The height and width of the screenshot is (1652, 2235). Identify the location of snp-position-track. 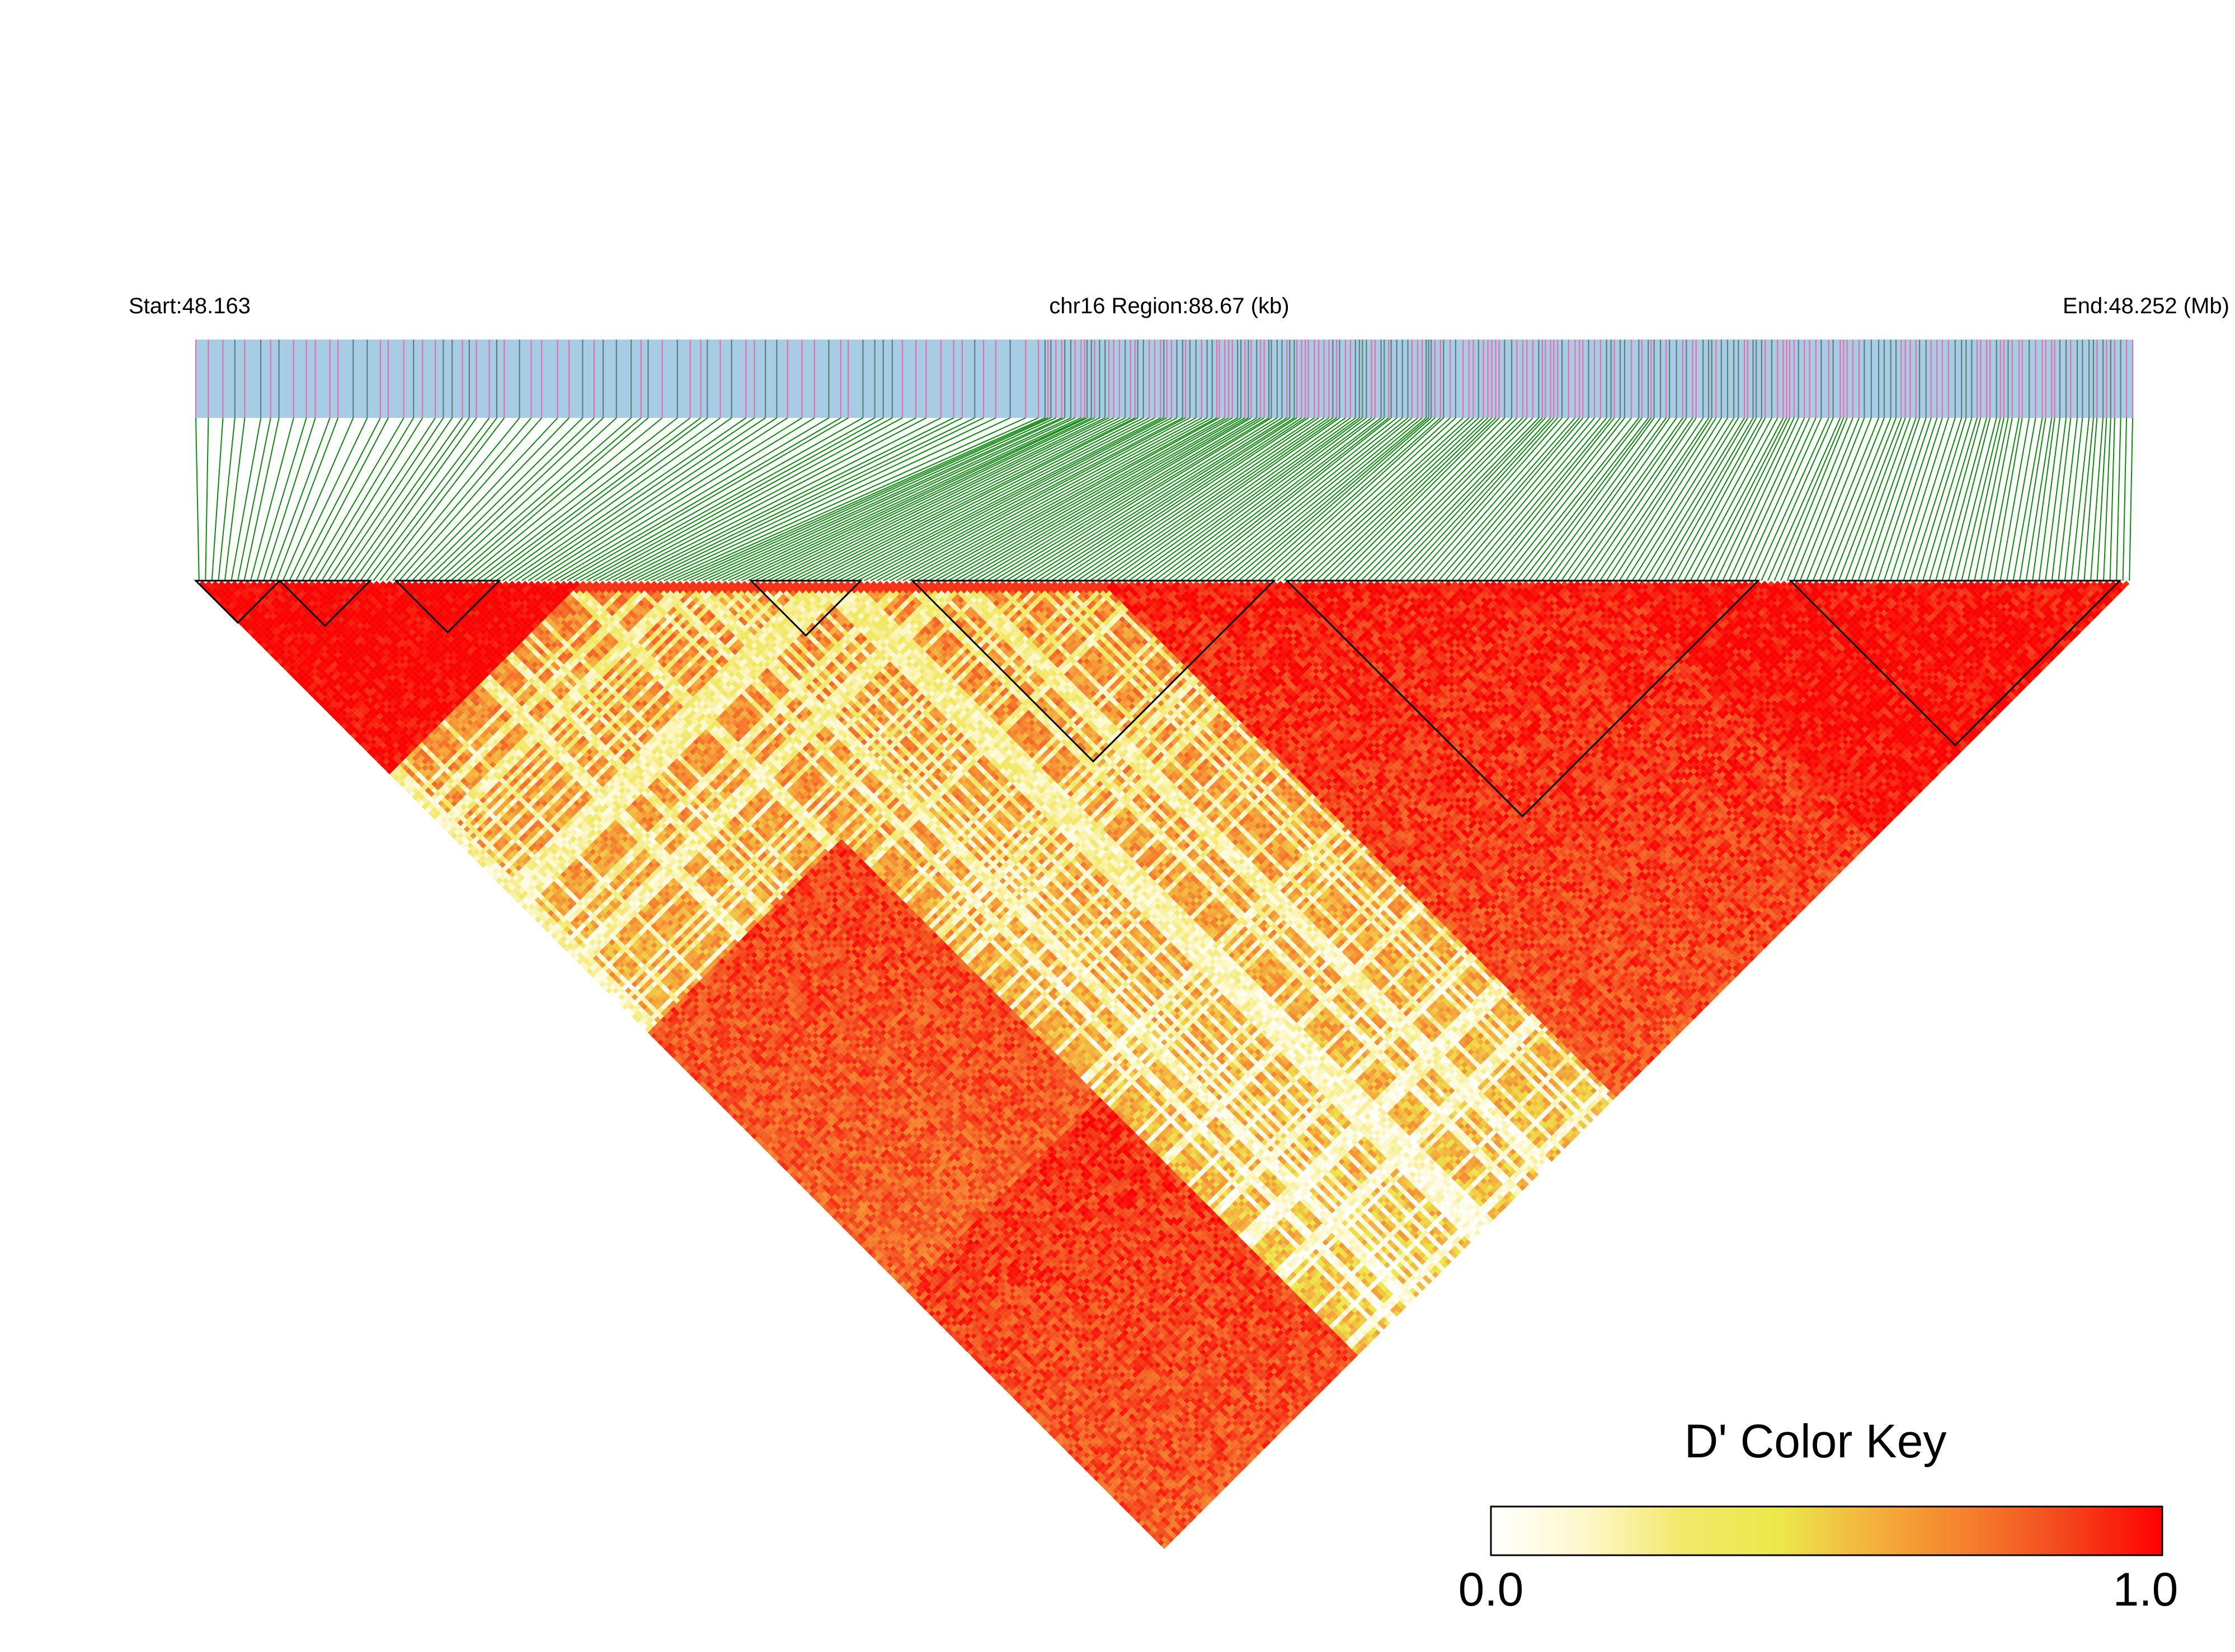
(1164, 379).